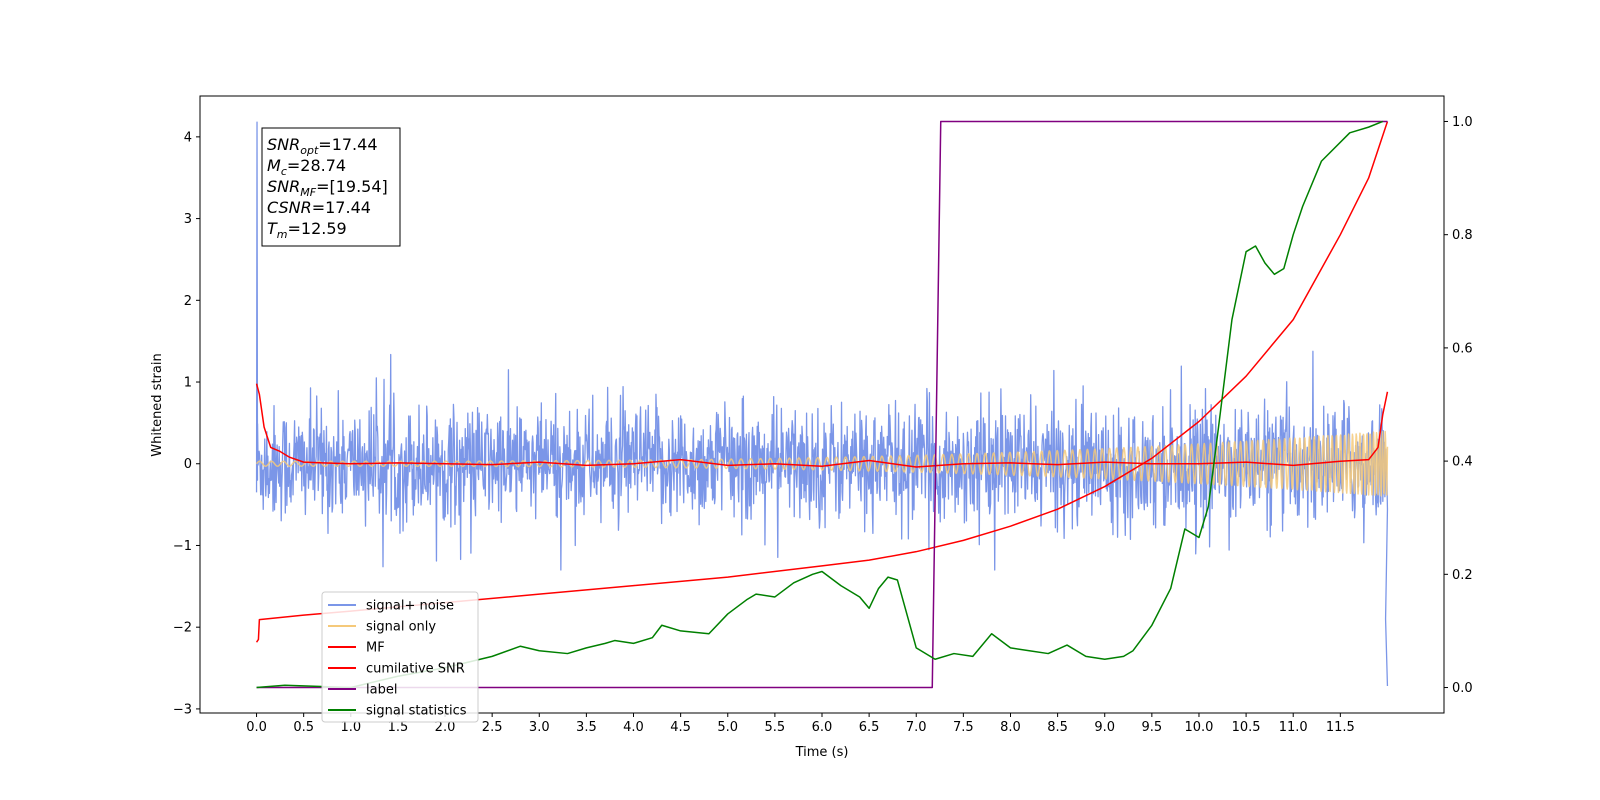  Describe the element at coordinates (1057, 727) in the screenshot. I see `x-tick-label: 8.5` at that location.